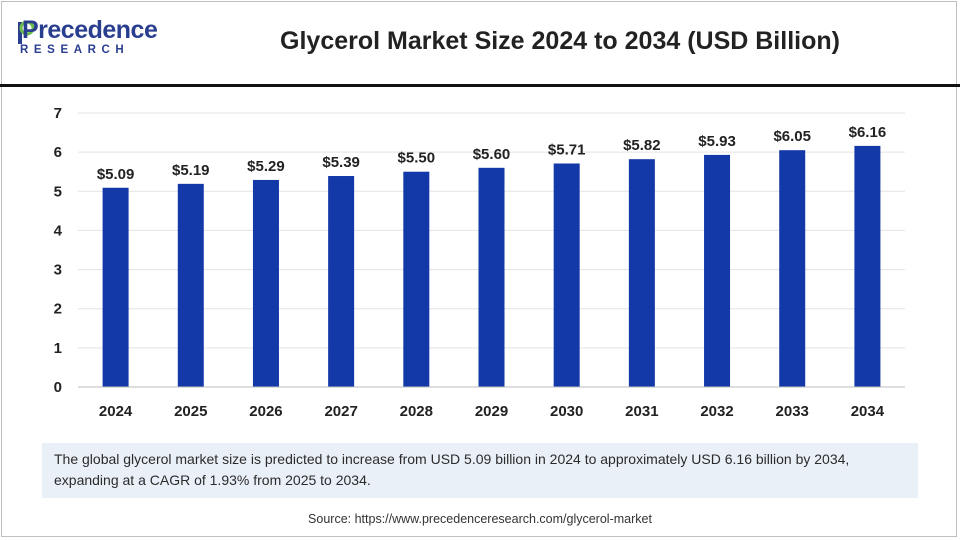 Image resolution: width=960 pixels, height=540 pixels. What do you see at coordinates (792, 411) in the screenshot?
I see `x-tick-label: 2033` at bounding box center [792, 411].